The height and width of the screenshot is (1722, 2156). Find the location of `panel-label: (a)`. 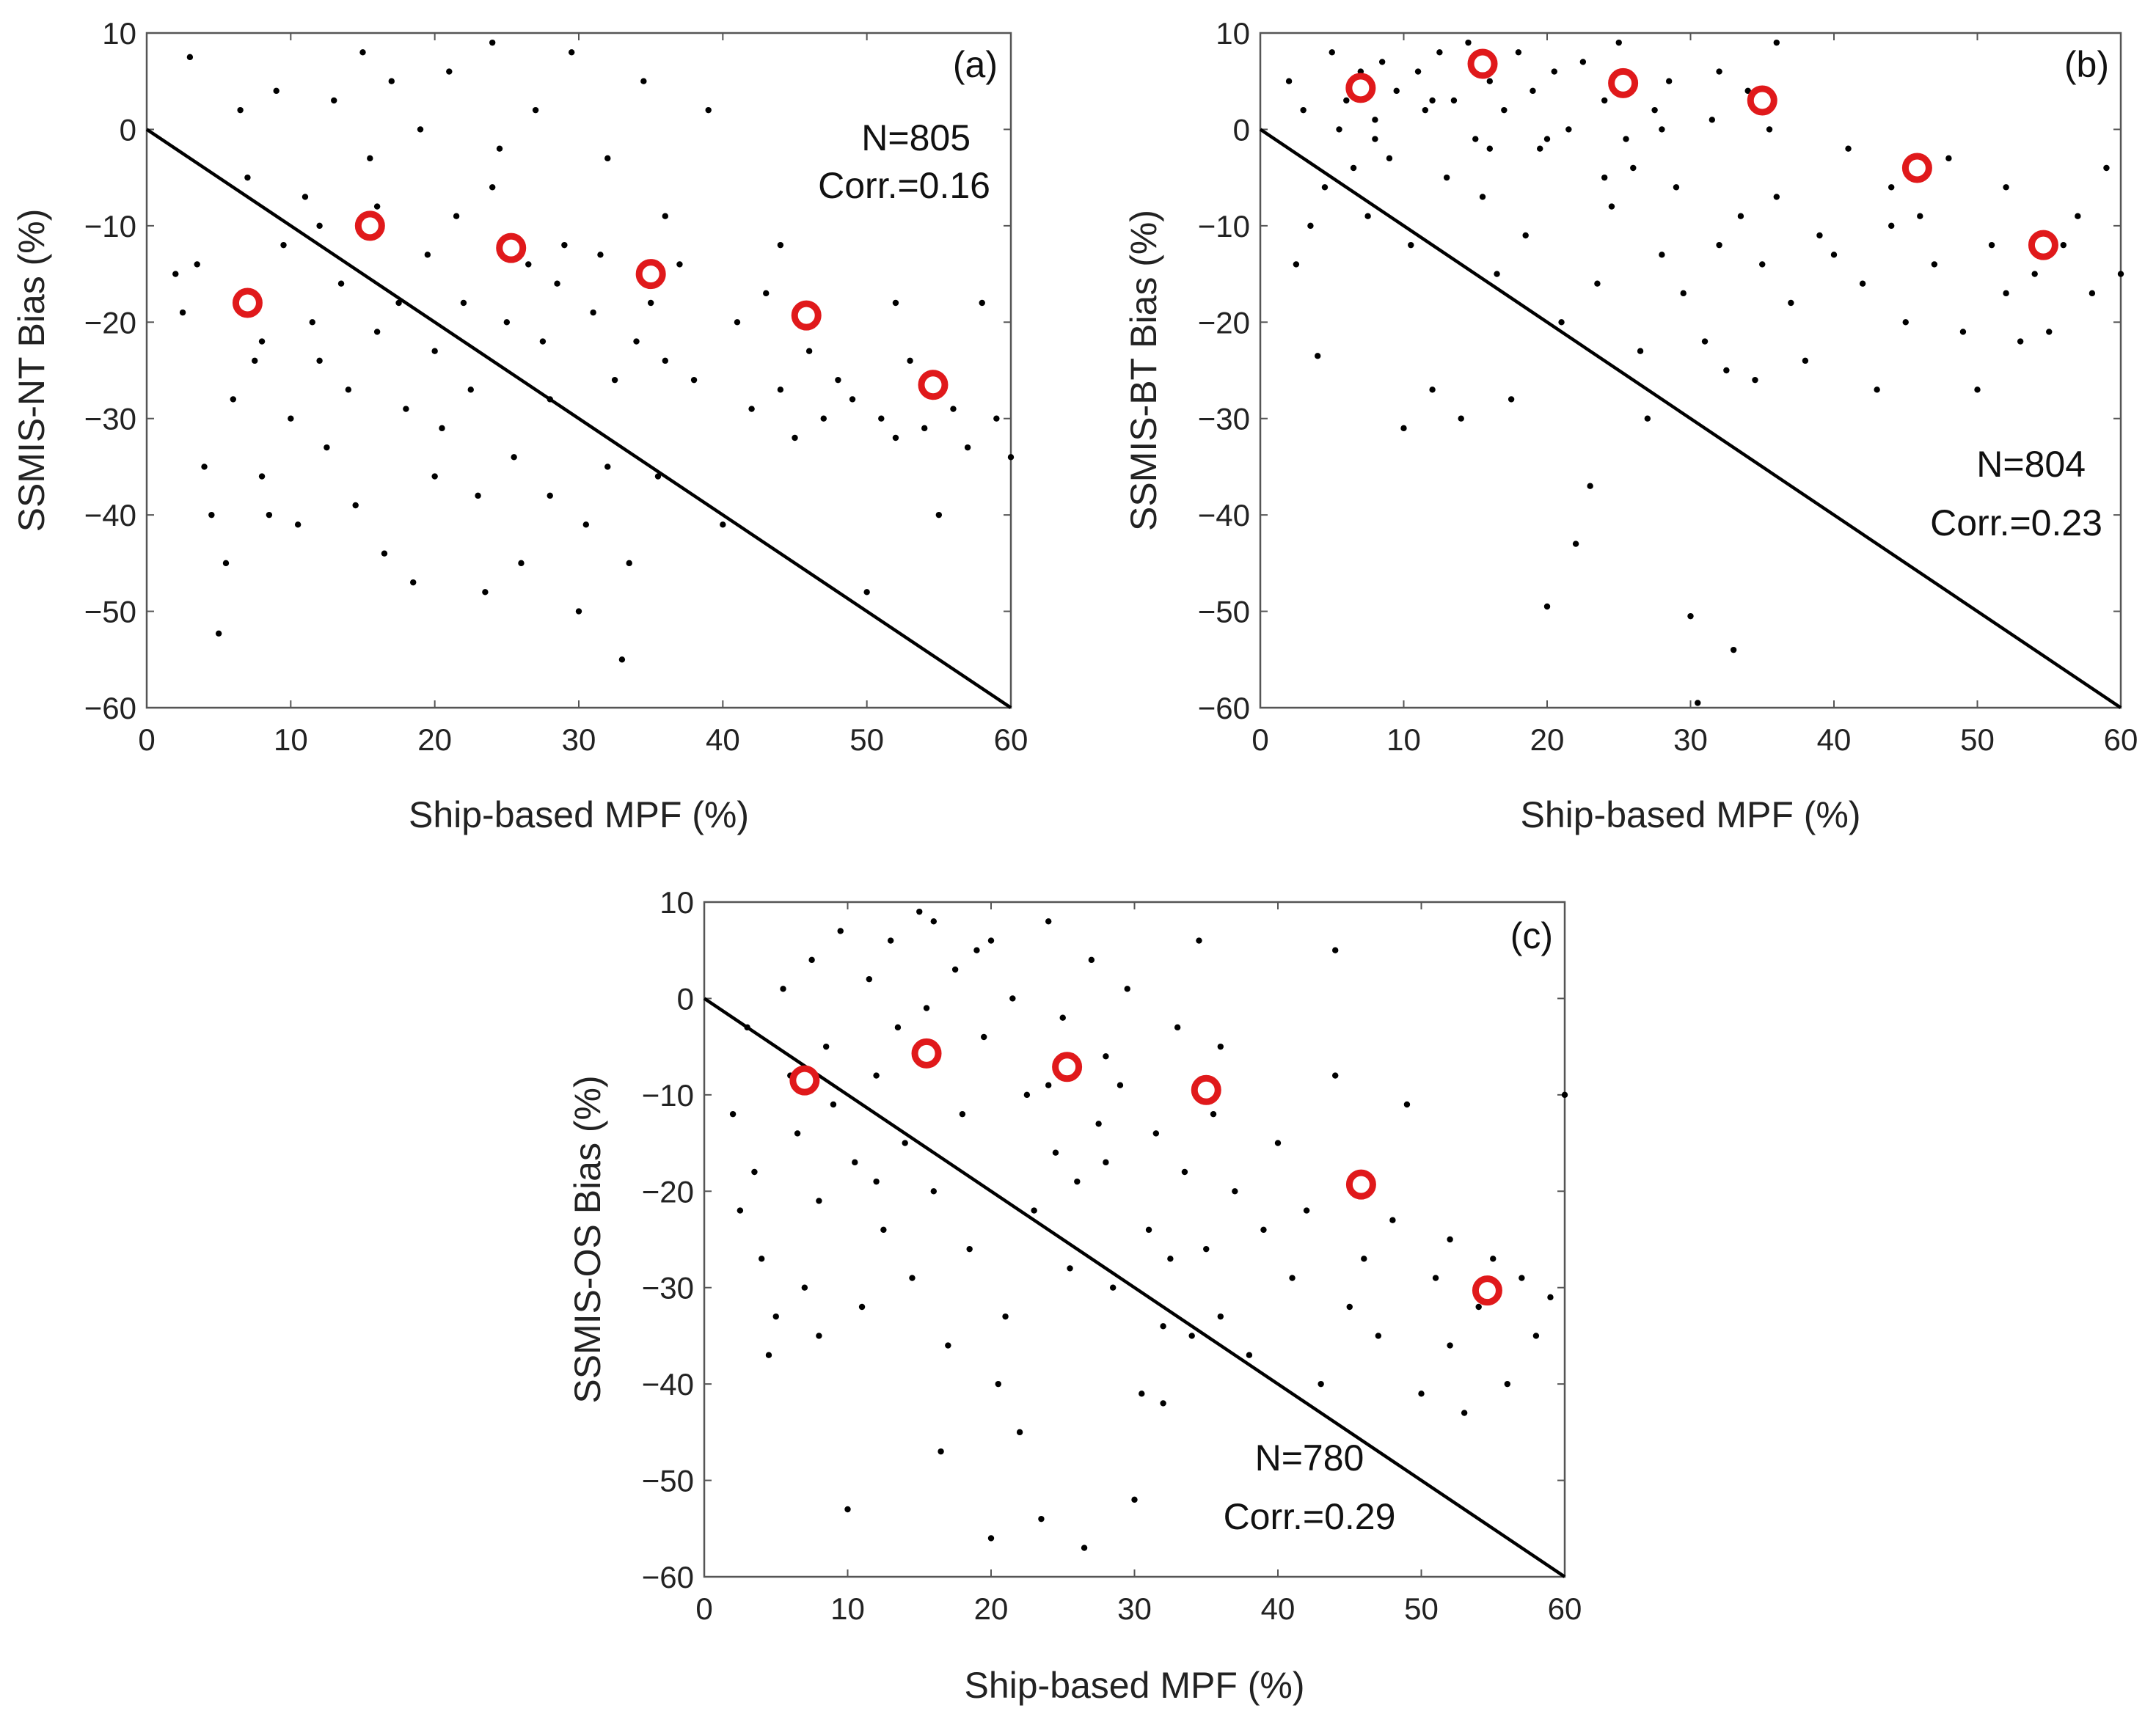

panel-label: (a) is located at coordinates (976, 64).